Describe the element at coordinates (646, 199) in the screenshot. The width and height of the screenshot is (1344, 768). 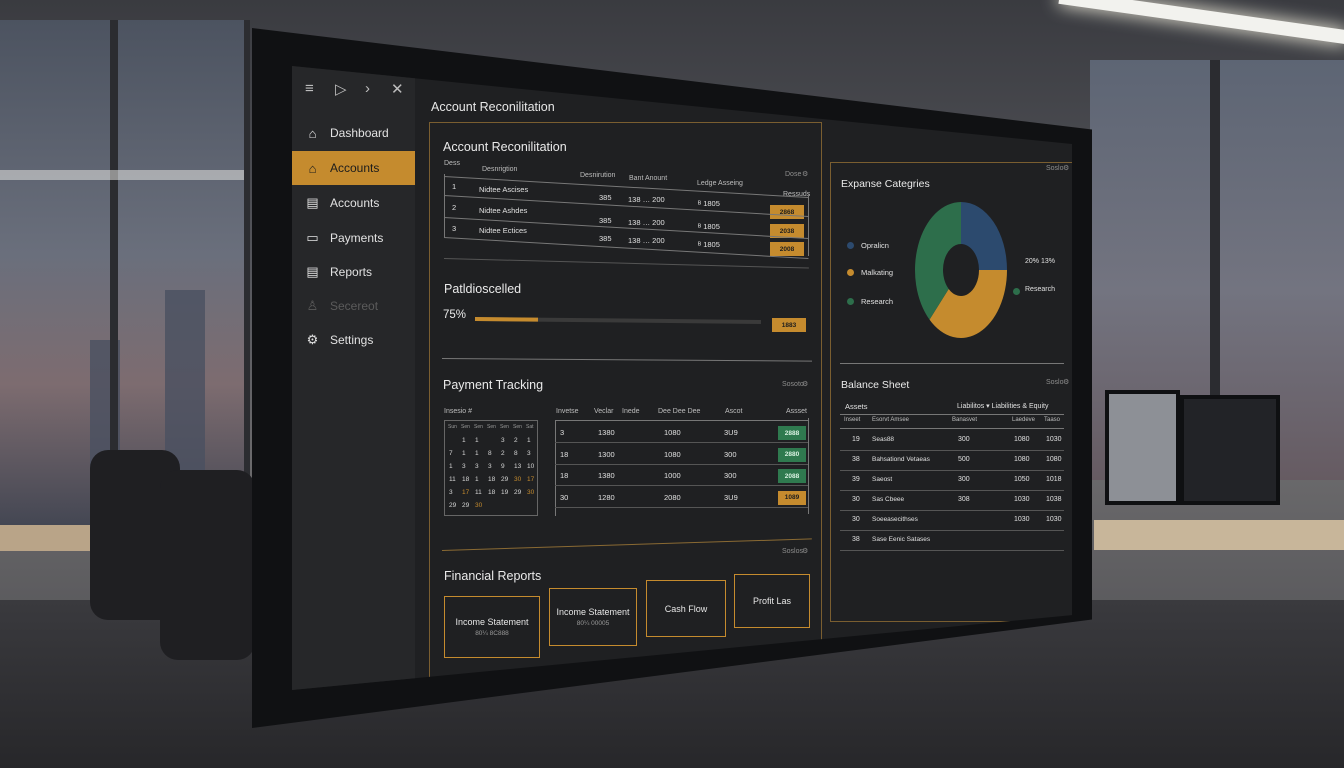
I see `row-value: 138 … 200` at that location.